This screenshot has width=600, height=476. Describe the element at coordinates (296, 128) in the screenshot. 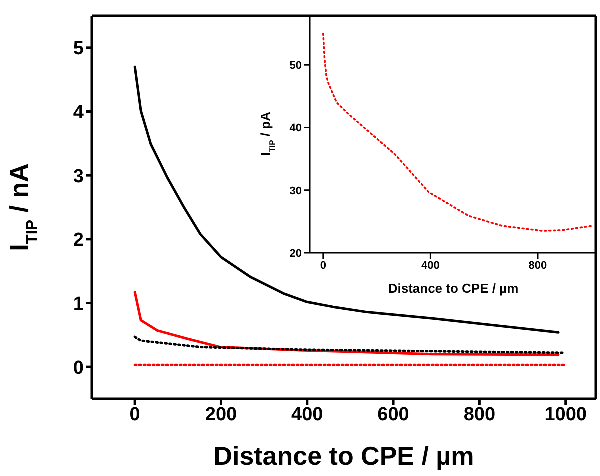

I see `y-tick-label: 40` at that location.